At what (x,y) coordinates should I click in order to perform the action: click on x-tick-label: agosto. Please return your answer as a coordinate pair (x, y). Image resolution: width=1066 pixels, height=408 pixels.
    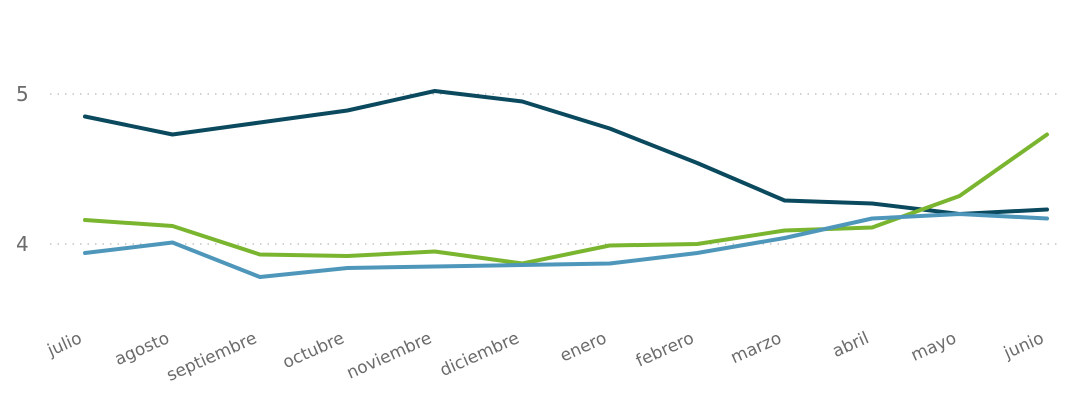
    Looking at the image, I should click on (142, 349).